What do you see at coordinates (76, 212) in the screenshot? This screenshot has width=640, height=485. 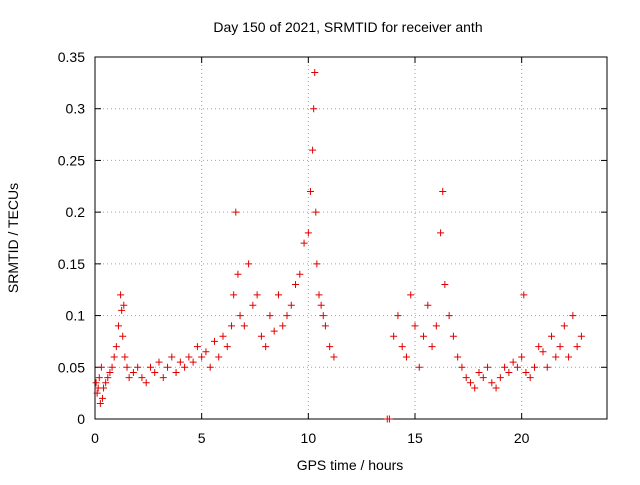 I see `y-tick-label: 0.2` at bounding box center [76, 212].